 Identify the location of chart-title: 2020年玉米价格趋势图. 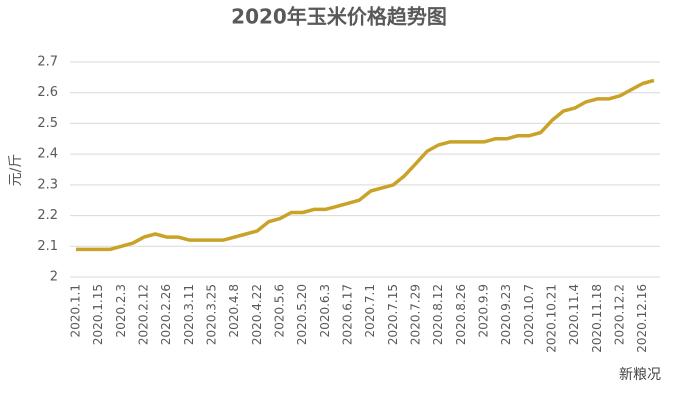
(339, 17).